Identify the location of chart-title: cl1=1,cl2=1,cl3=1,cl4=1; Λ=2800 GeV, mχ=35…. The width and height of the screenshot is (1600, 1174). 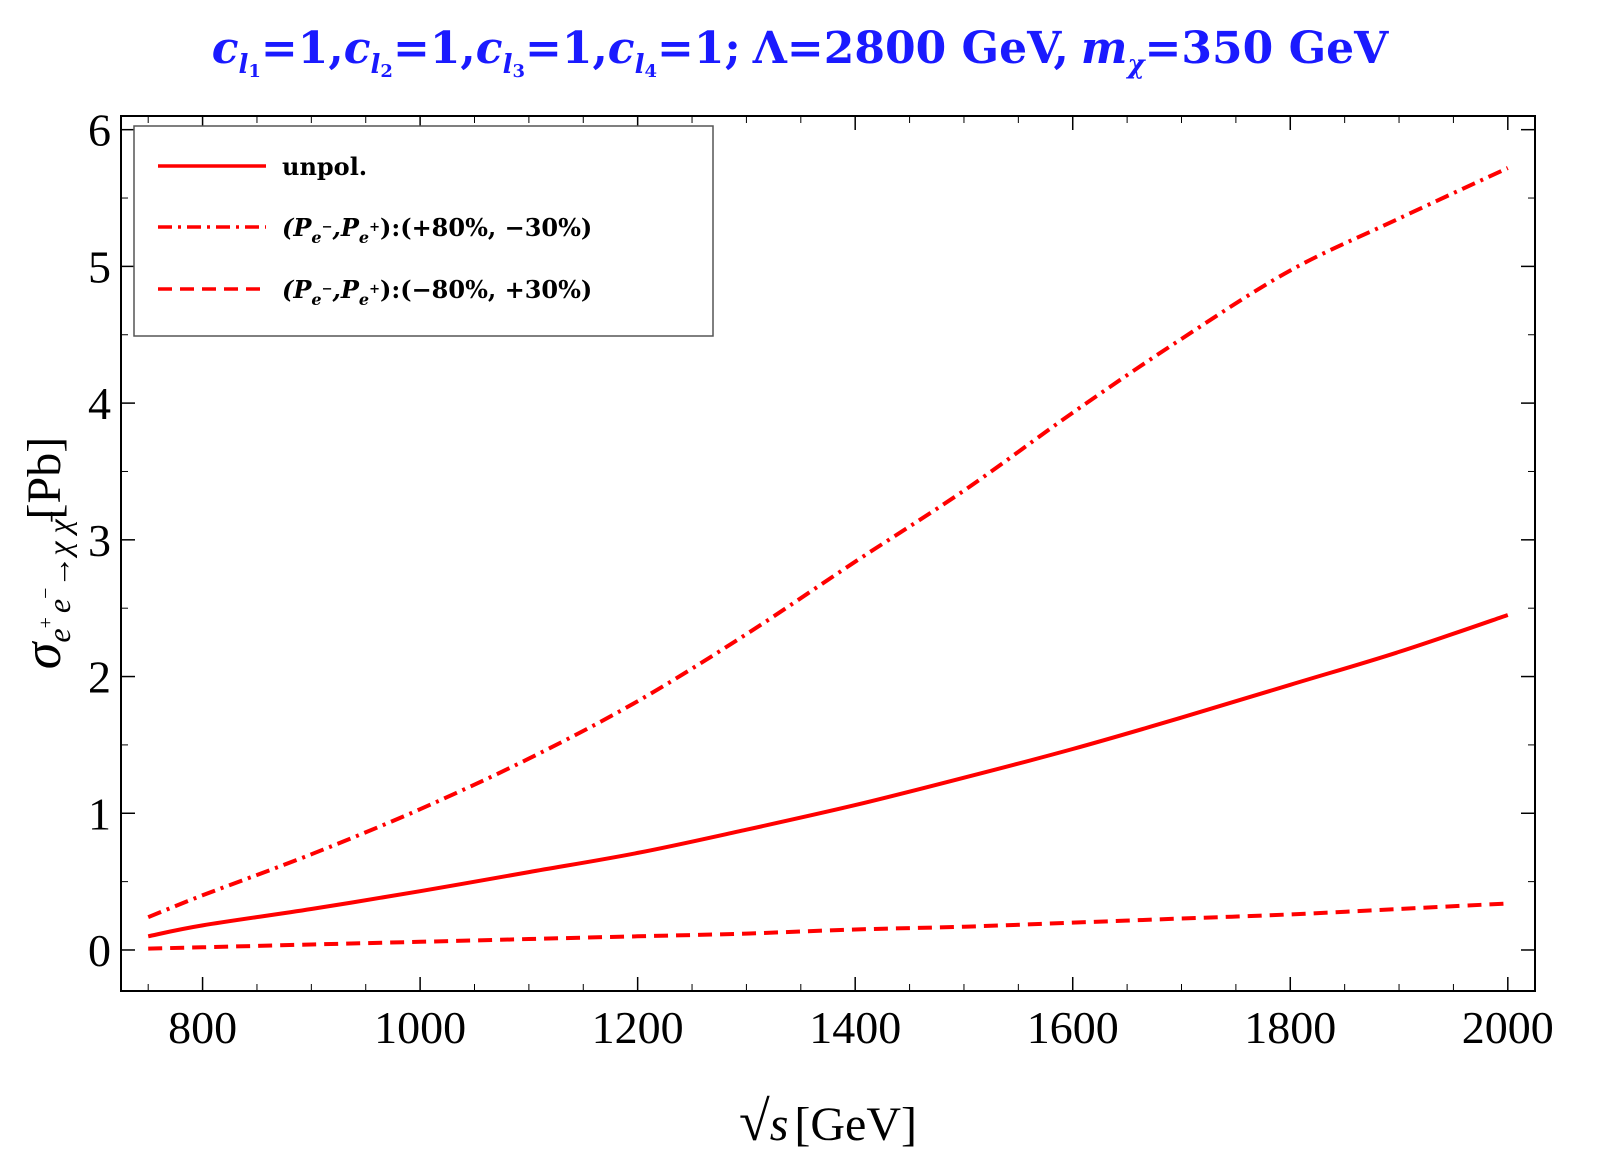
(800, 52).